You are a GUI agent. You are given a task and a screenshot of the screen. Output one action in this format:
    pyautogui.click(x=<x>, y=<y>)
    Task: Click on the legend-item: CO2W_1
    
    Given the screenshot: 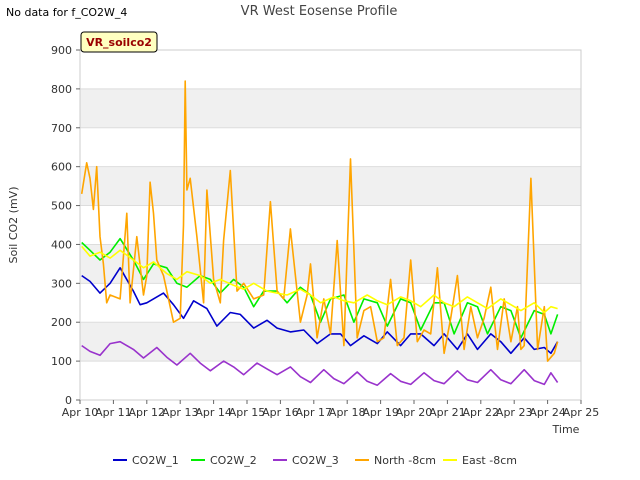 What is the action you would take?
    pyautogui.click(x=146, y=460)
    